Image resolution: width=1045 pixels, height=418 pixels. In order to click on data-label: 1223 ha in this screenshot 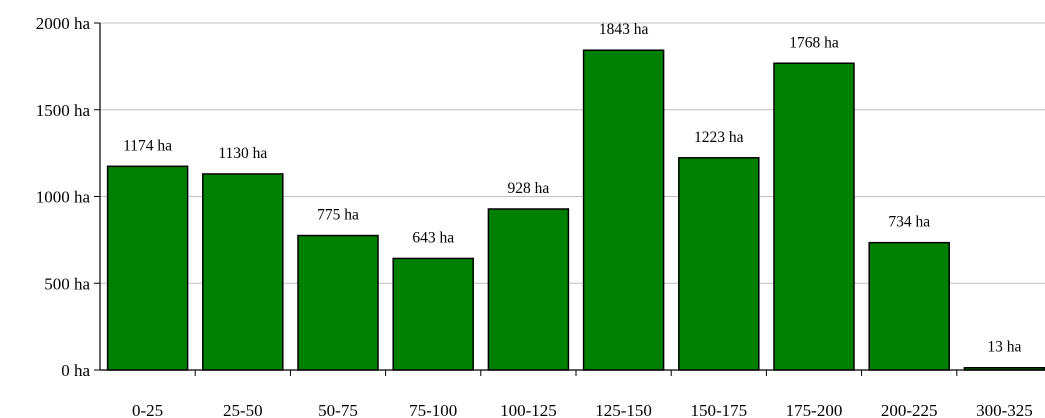, I will do `click(719, 137)`.